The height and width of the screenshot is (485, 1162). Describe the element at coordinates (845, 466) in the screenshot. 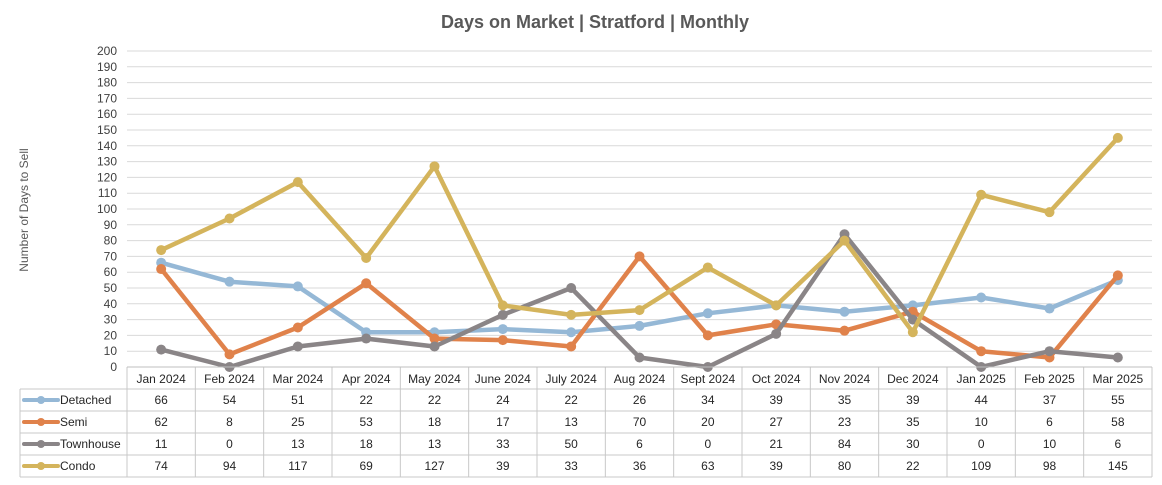

I see `data-label: 80` at that location.